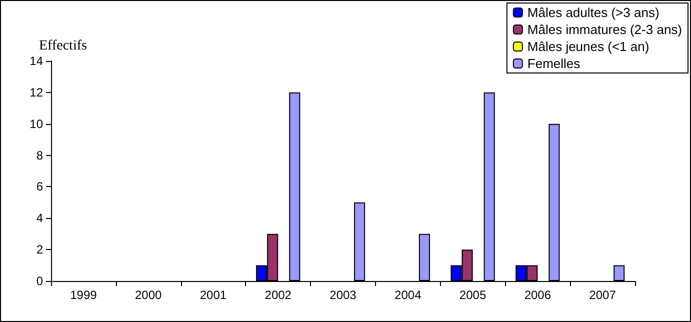  I want to click on x-tick-label: 2006, so click(538, 295).